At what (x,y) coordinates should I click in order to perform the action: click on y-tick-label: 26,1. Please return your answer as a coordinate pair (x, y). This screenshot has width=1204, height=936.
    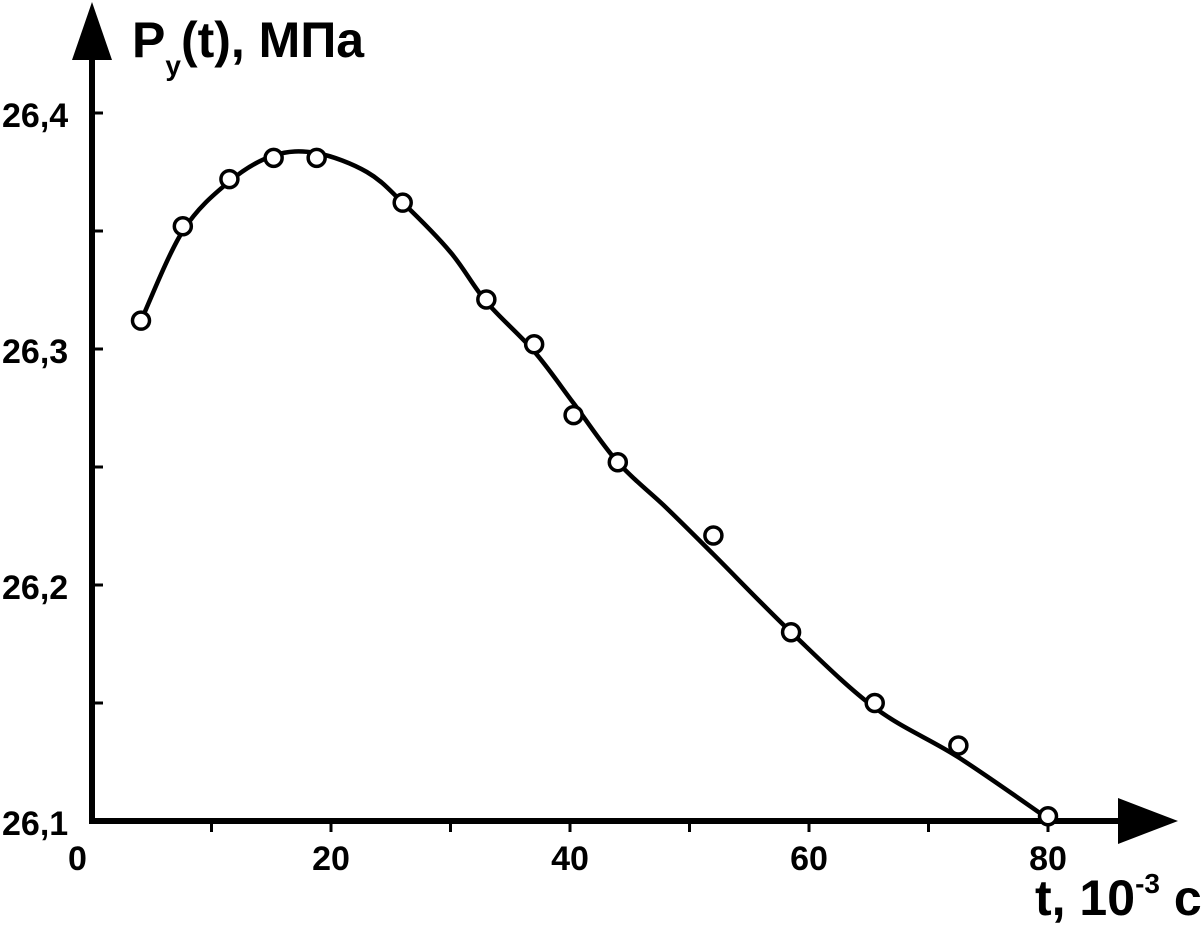
    Looking at the image, I should click on (35, 824).